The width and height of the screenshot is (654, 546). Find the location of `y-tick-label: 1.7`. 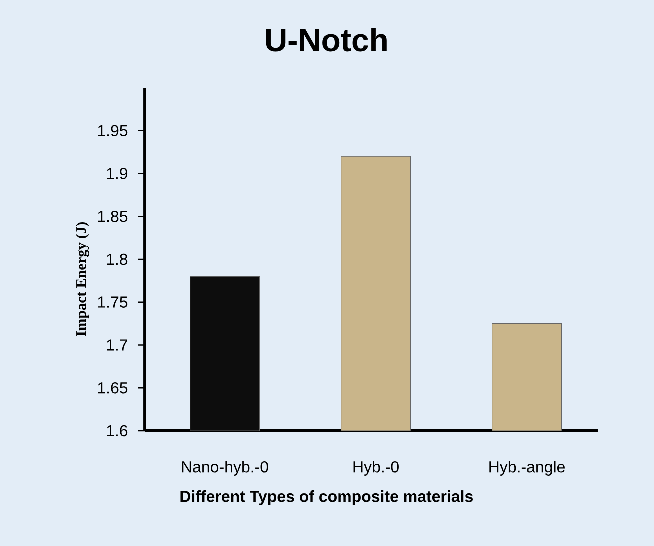

y-tick-label: 1.7 is located at coordinates (117, 345).